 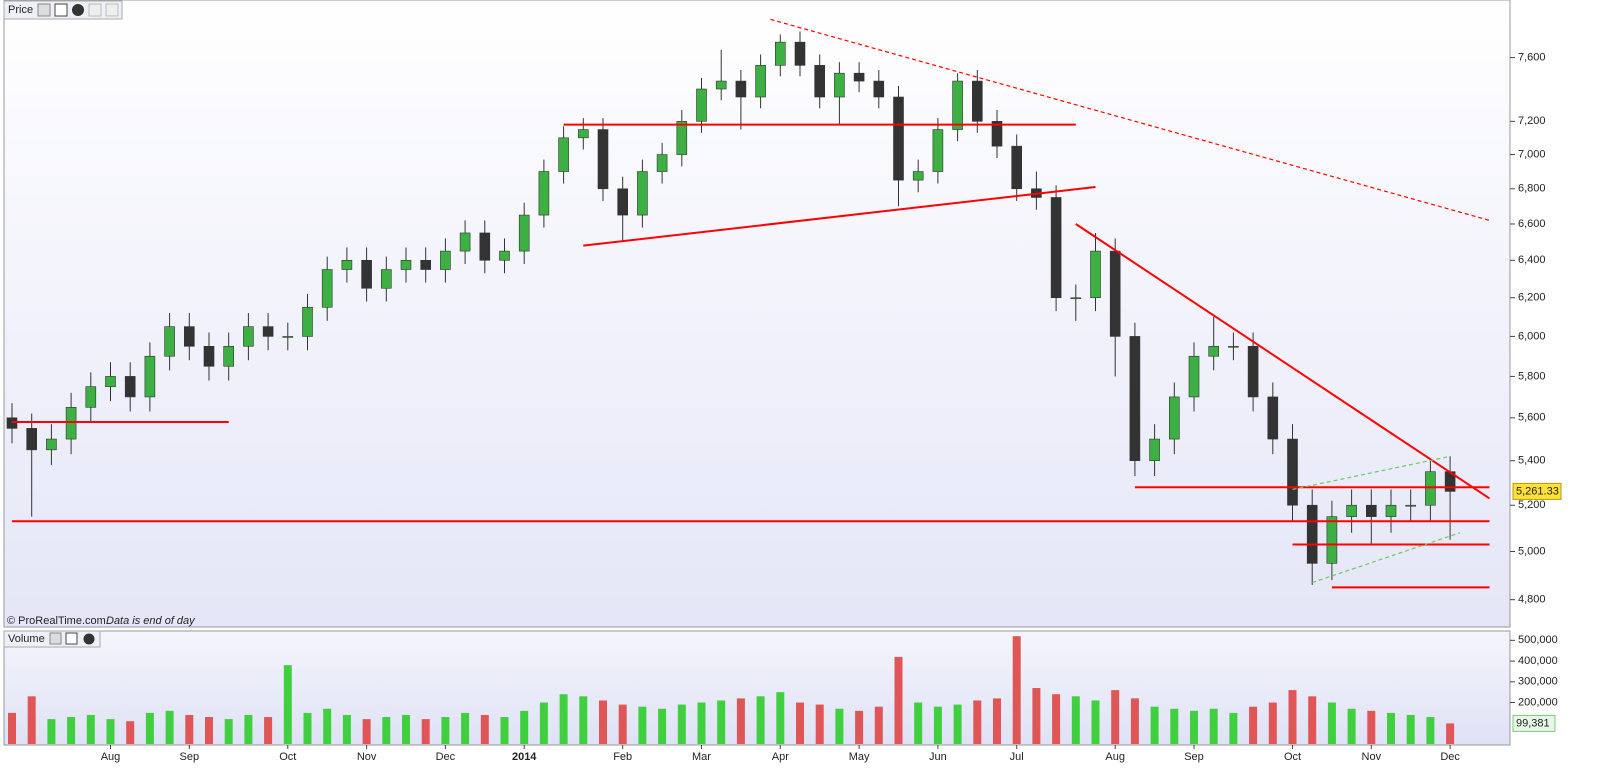 I want to click on last-volume-box, so click(x=1534, y=723).